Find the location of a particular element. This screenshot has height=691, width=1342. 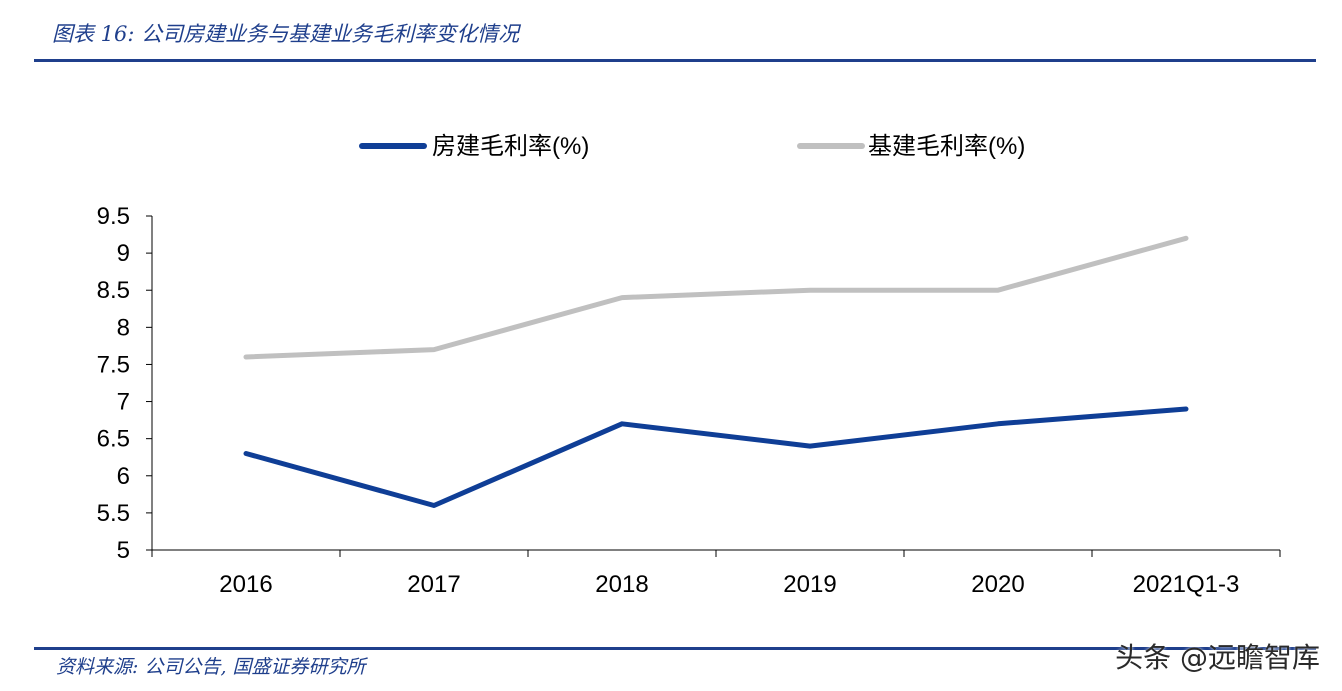

x-tick-label: 2016 is located at coordinates (245, 584).